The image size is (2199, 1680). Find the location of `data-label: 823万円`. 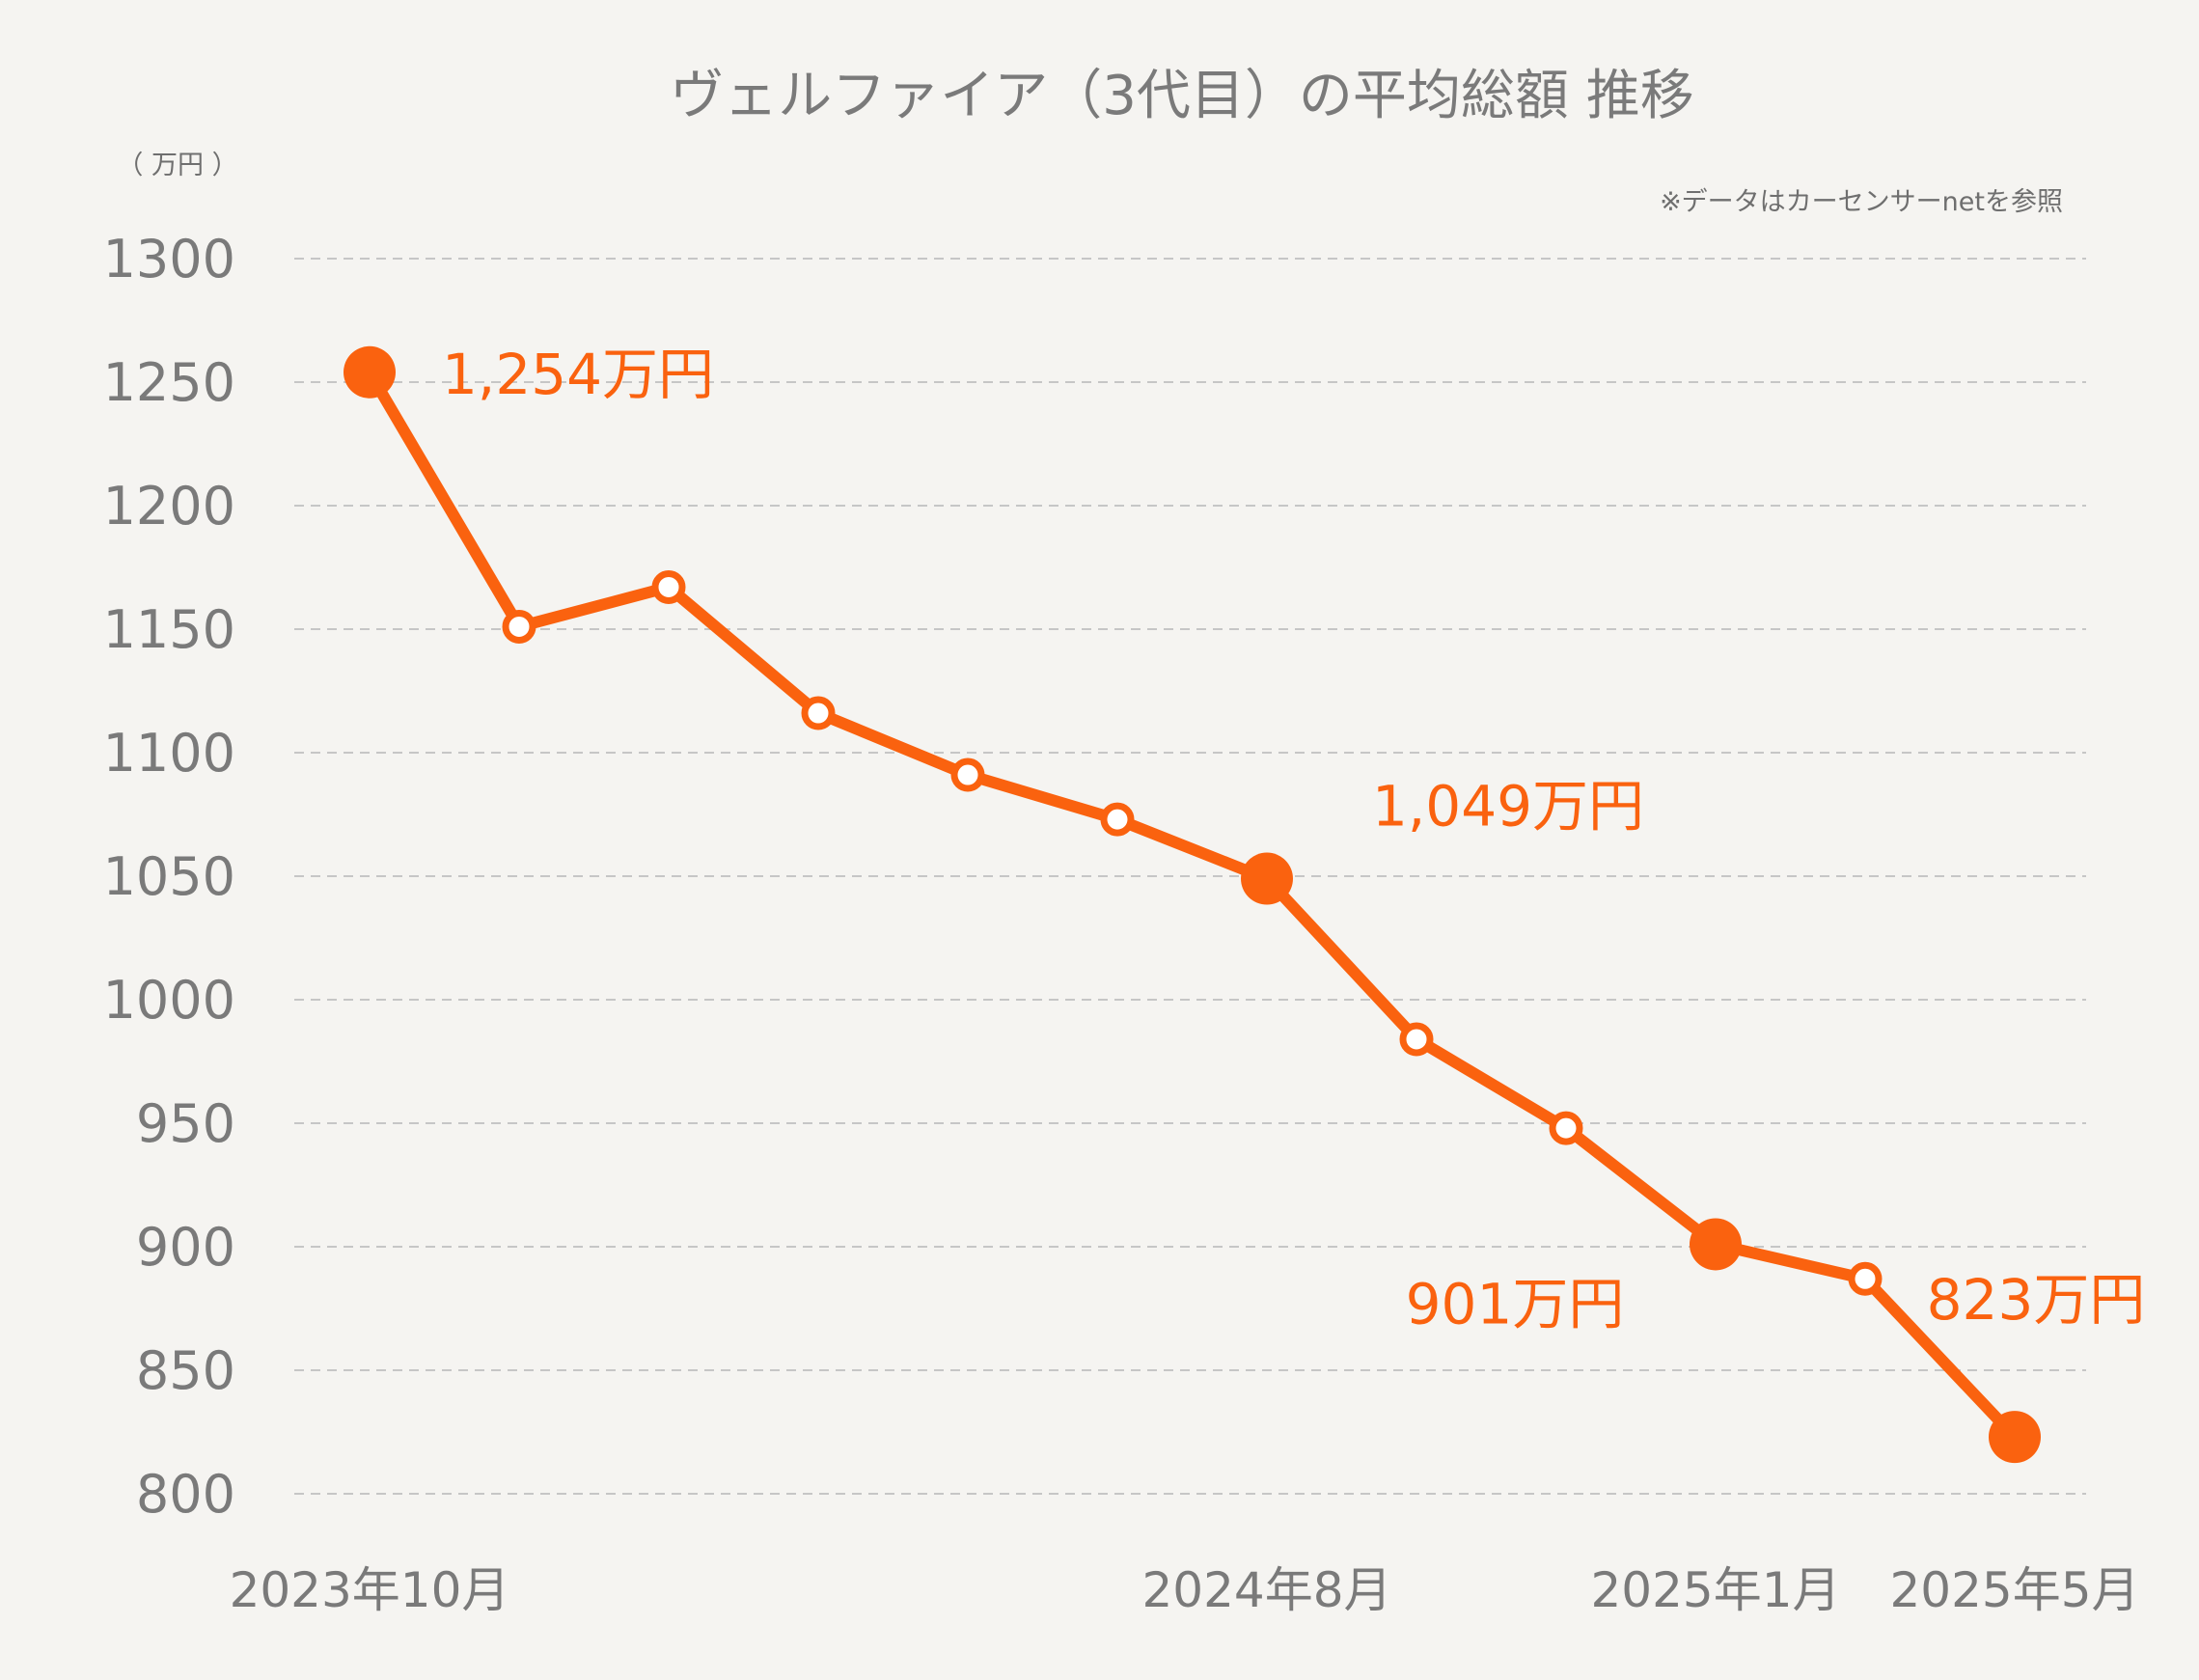

data-label: 823万円 is located at coordinates (2036, 1300).